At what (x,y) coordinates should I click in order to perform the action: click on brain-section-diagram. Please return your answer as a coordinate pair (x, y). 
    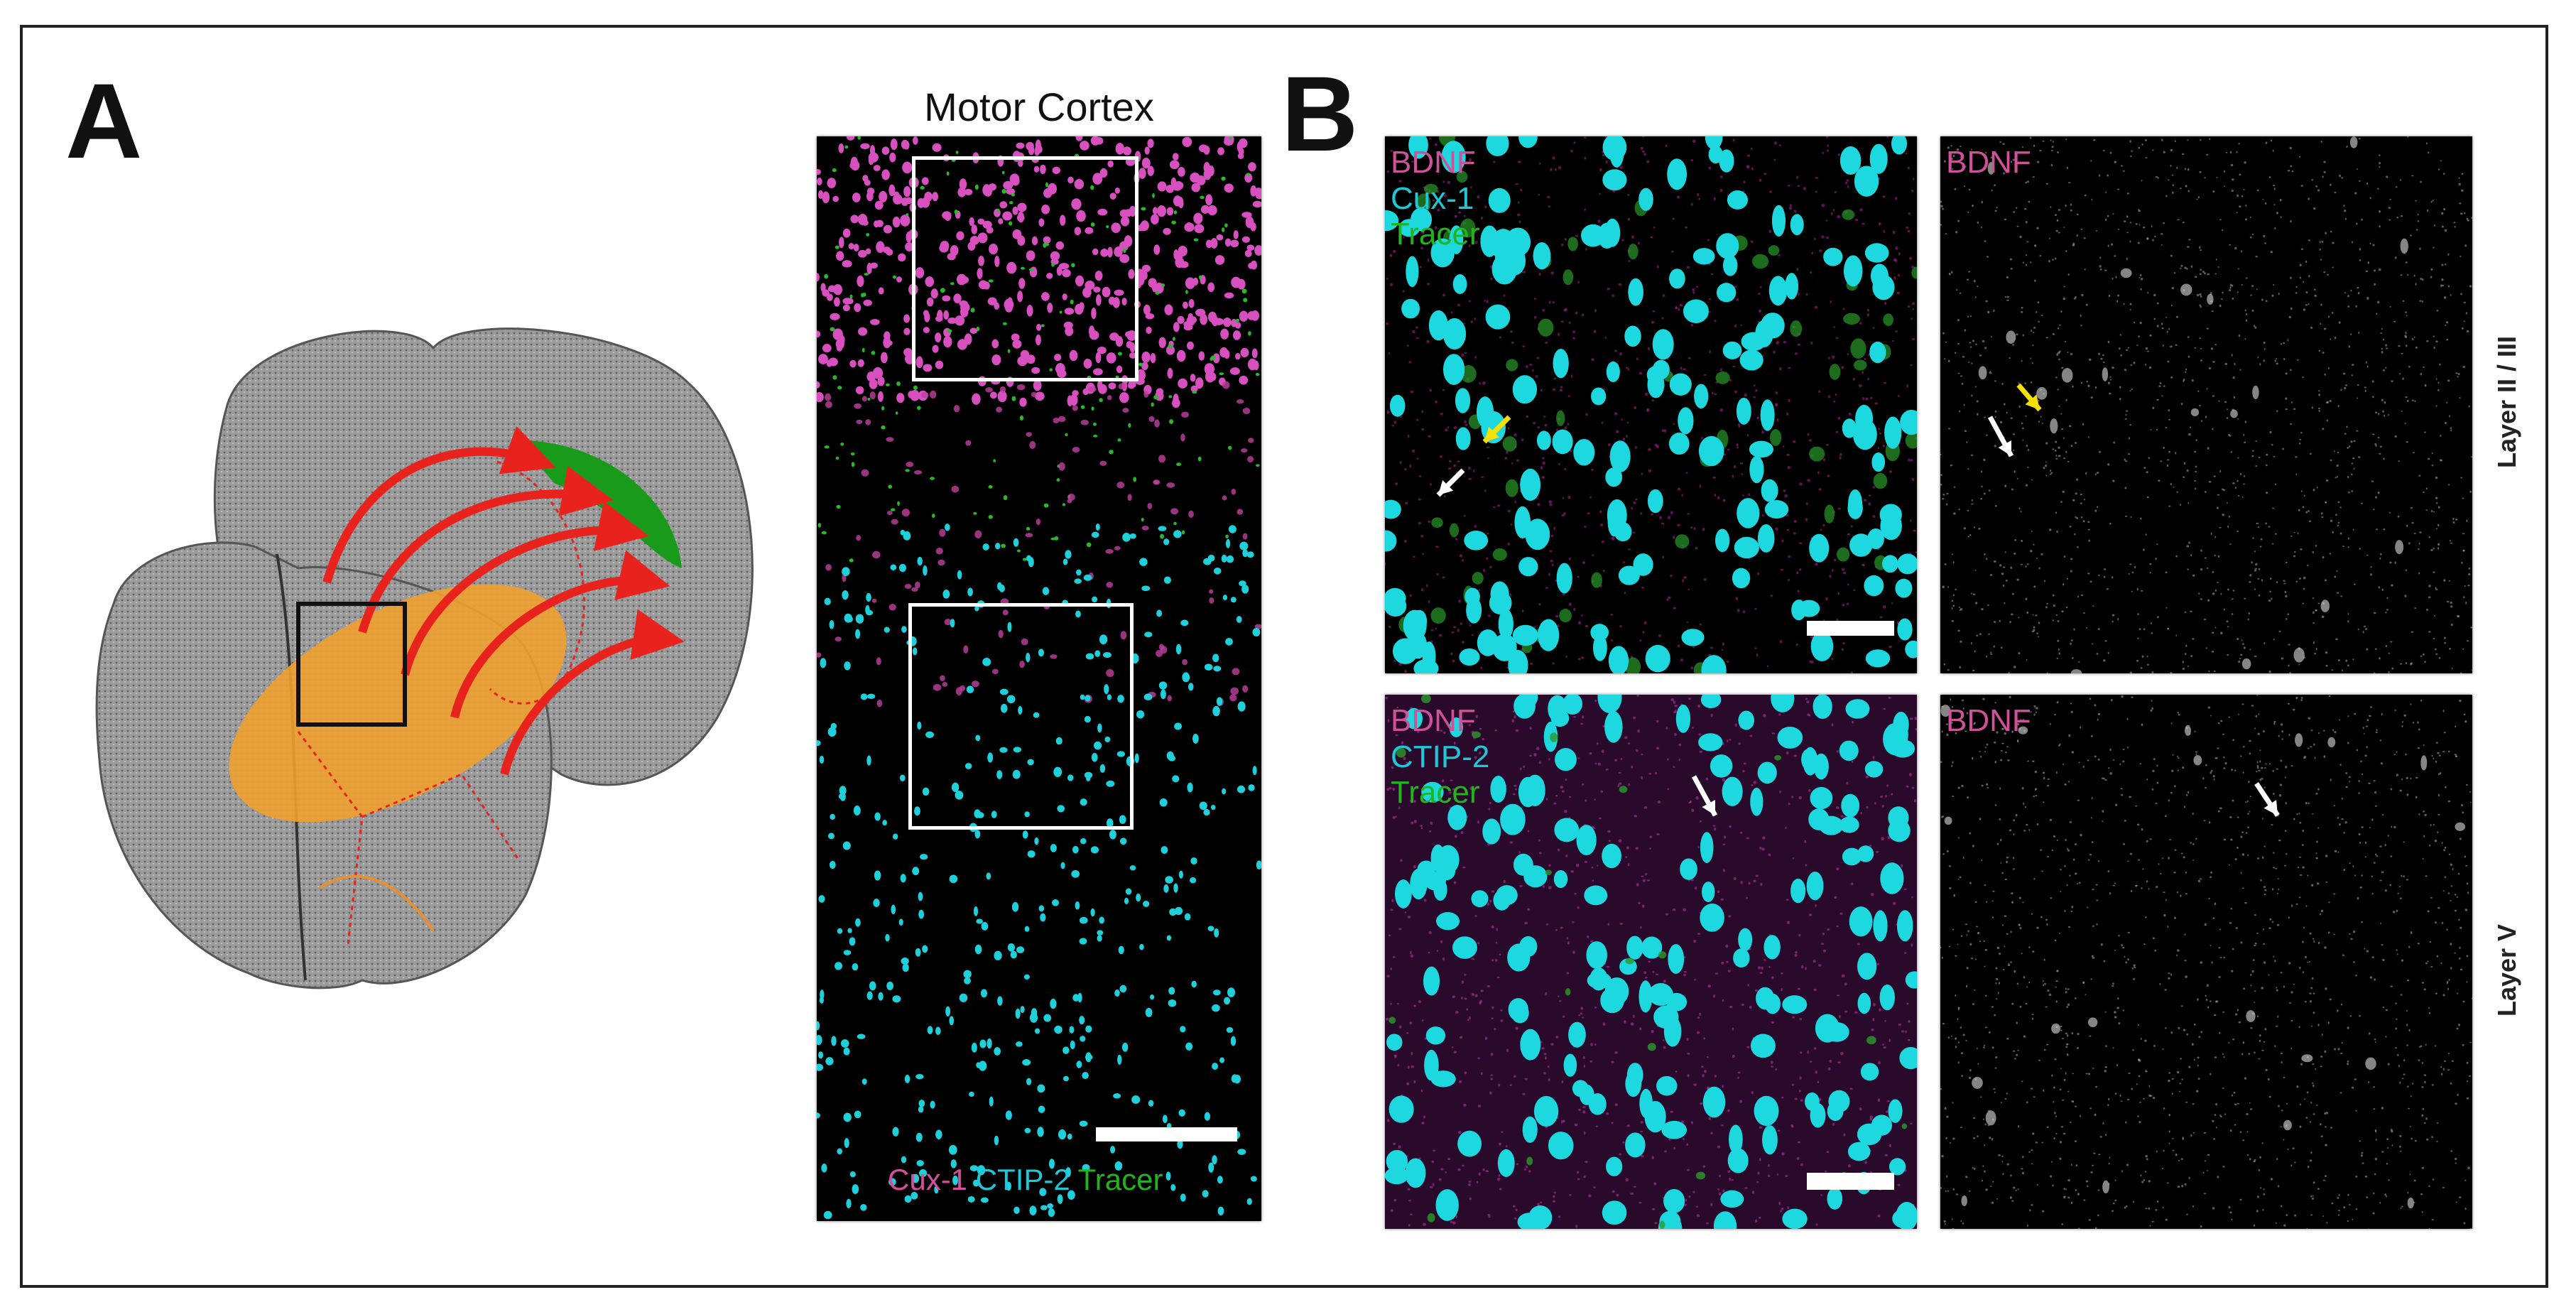
    Looking at the image, I should click on (424, 658).